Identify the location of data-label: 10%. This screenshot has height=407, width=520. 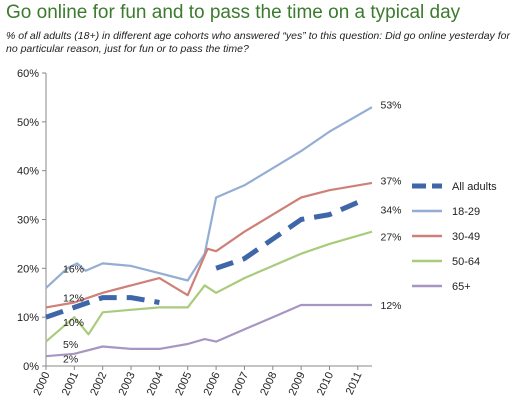
(73, 323).